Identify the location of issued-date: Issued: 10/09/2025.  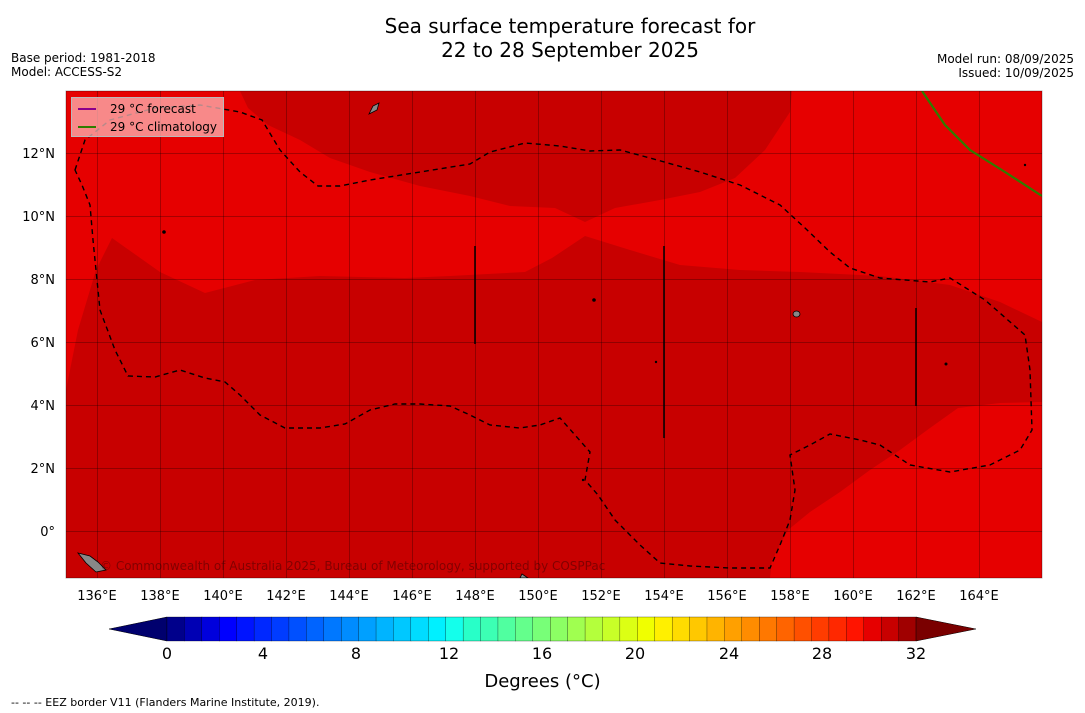
(1016, 73).